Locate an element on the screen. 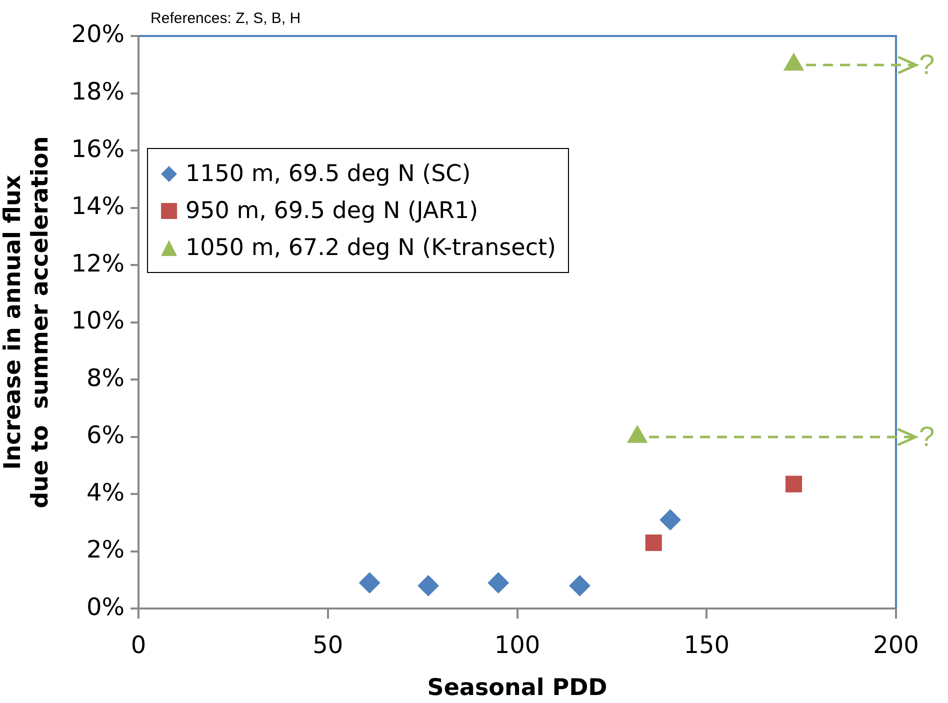  y-tick-label: 20% is located at coordinates (98, 34).